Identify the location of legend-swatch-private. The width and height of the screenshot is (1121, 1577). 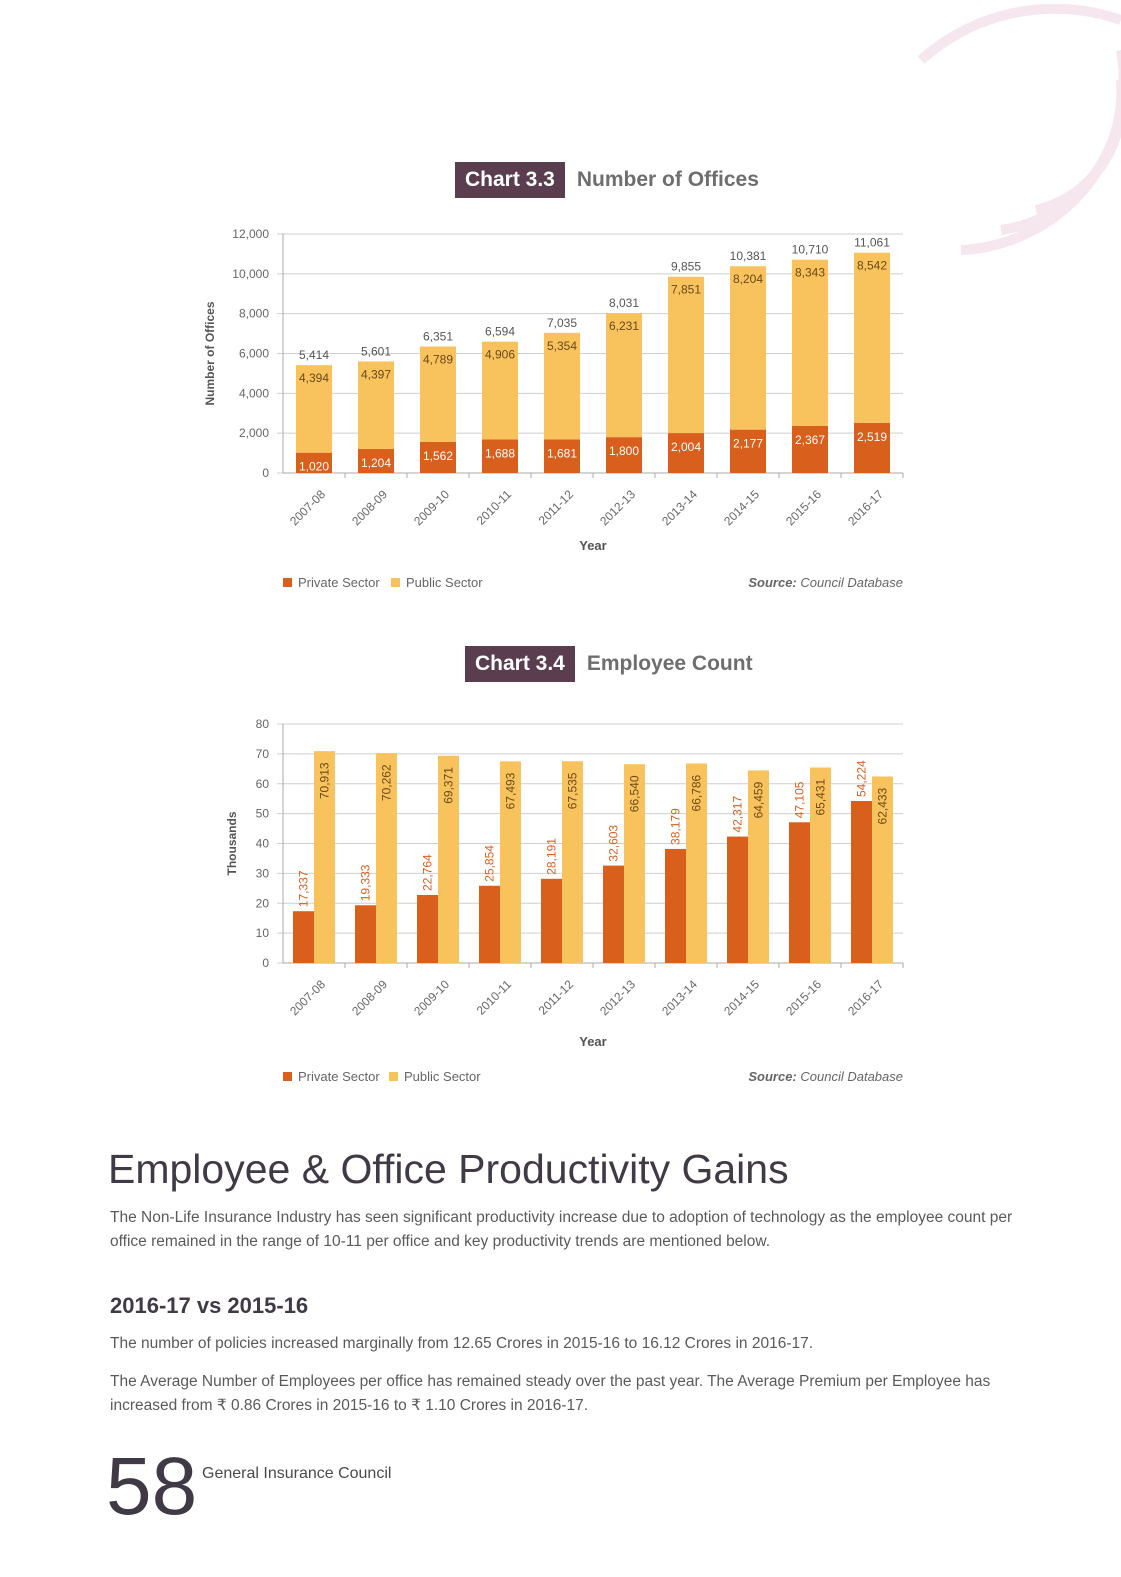
(287, 1076).